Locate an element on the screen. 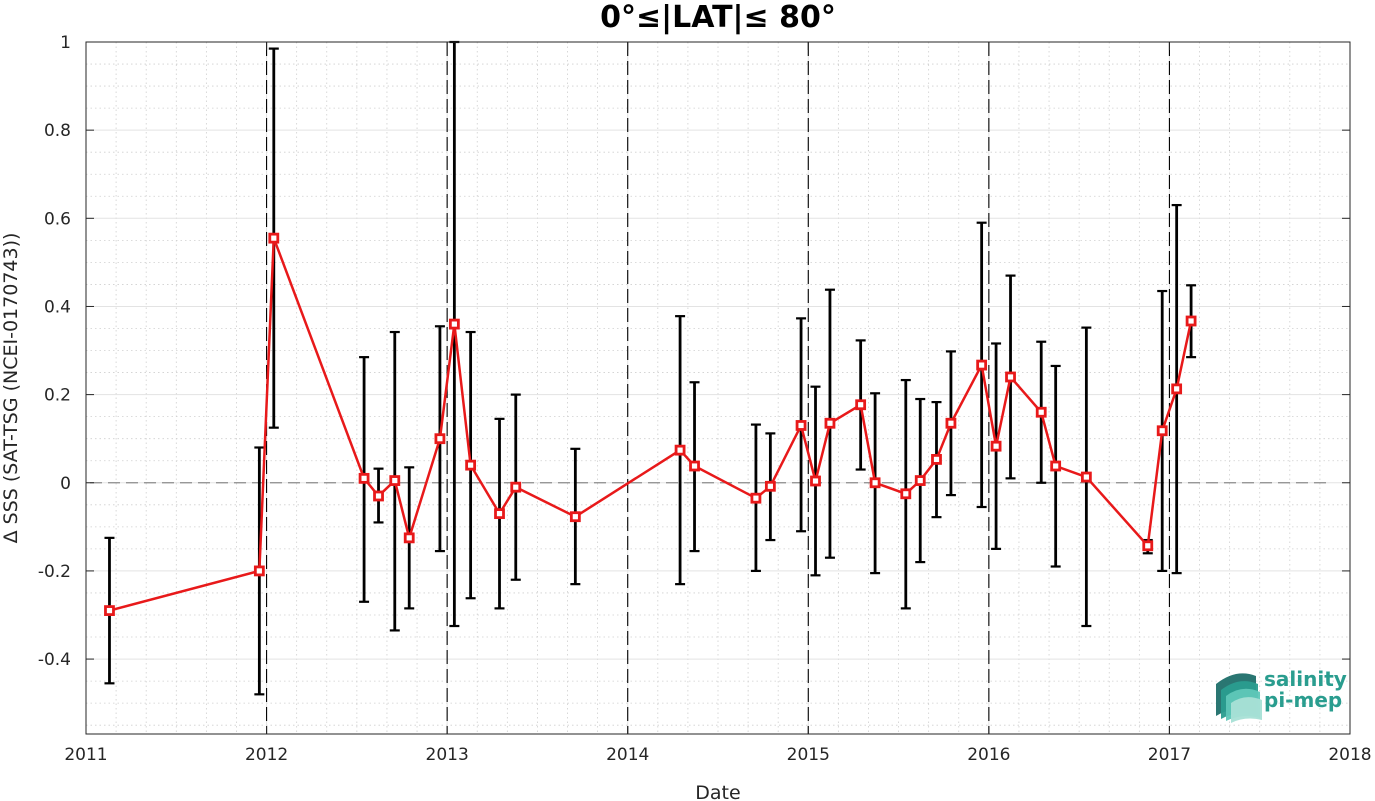 Image resolution: width=1375 pixels, height=801 pixels. y-tick-label: 0.8 is located at coordinates (57, 131).